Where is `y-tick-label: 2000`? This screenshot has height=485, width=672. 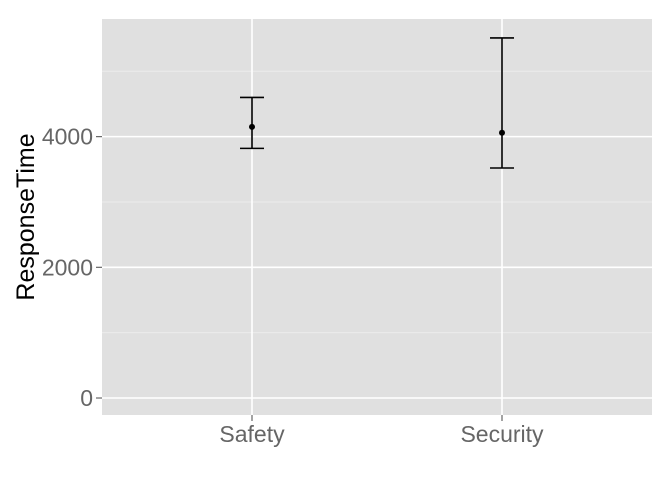 y-tick-label: 2000 is located at coordinates (67, 267).